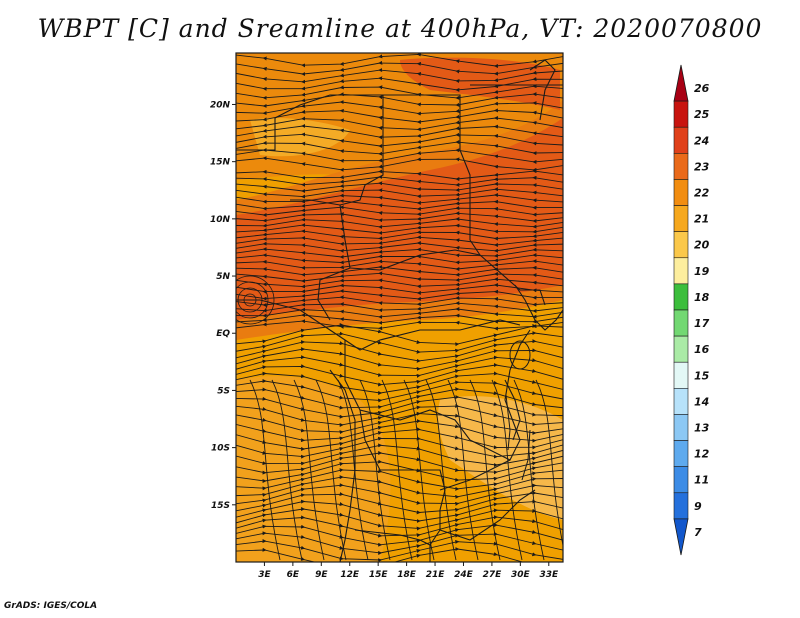  What do you see at coordinates (436, 575) in the screenshot?
I see `x-tick-label: 21E` at bounding box center [436, 575].